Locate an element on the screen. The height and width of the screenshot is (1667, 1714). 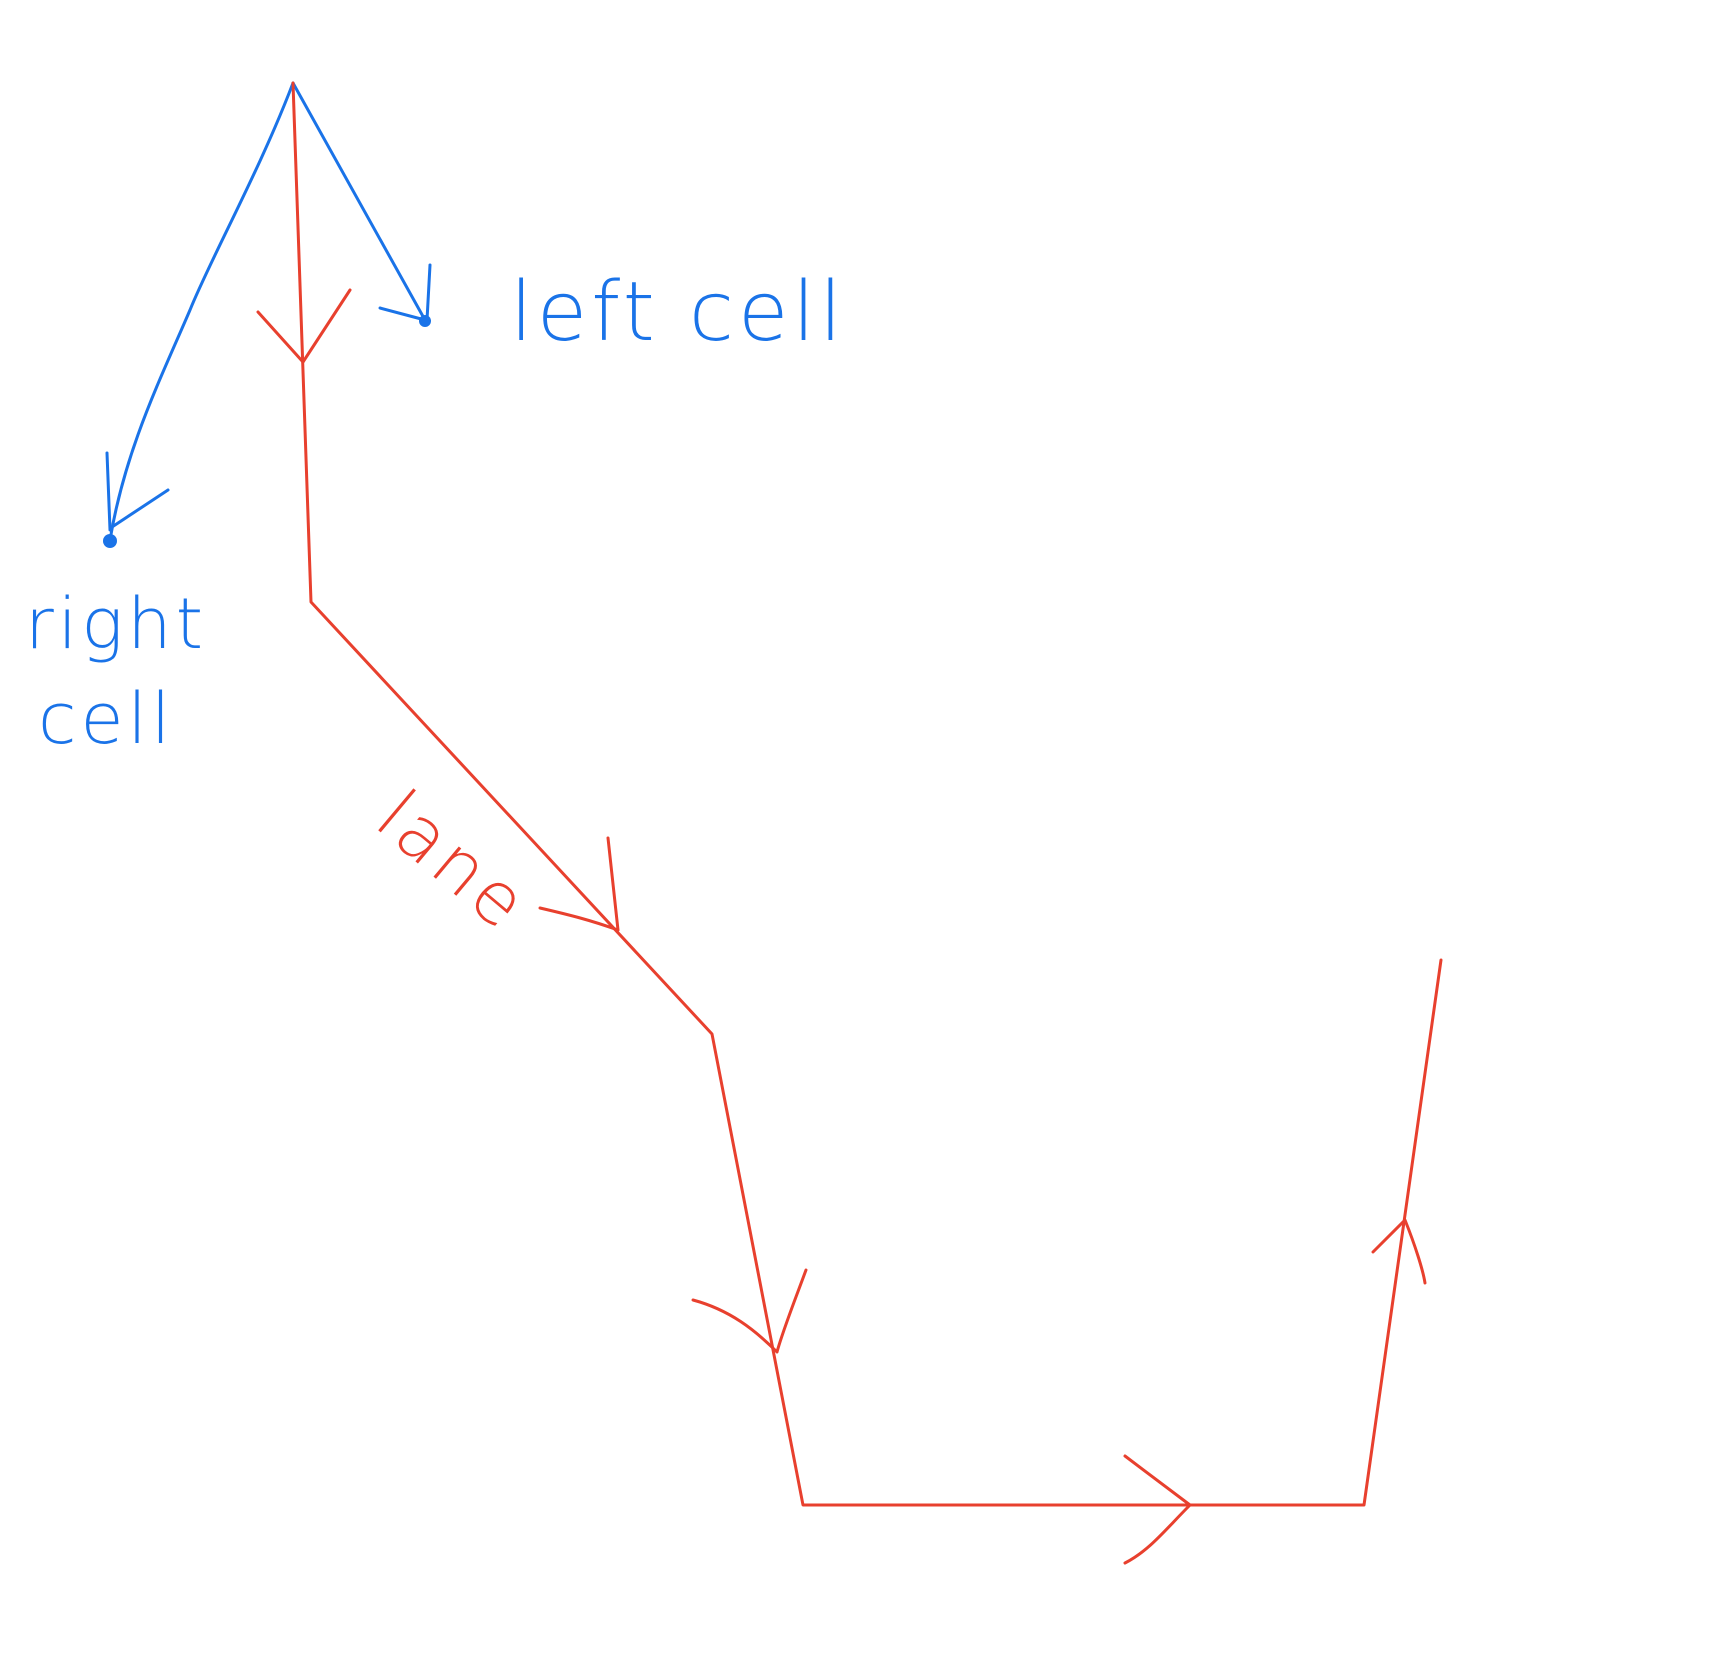
right-cell-label-line1: right is located at coordinates (116, 624).